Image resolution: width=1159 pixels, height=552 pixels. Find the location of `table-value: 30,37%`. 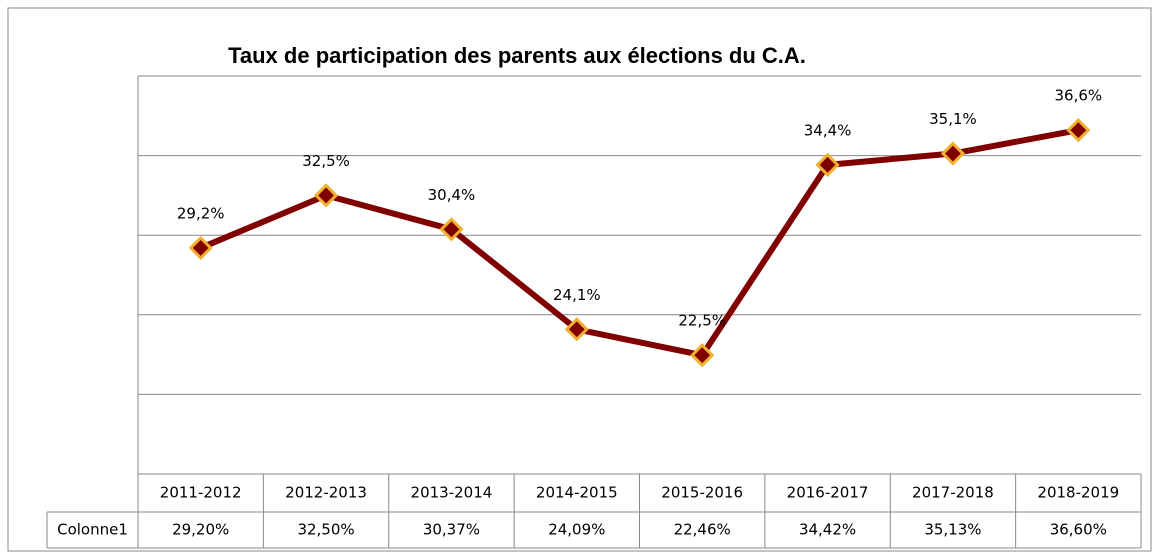

table-value: 30,37% is located at coordinates (451, 530).